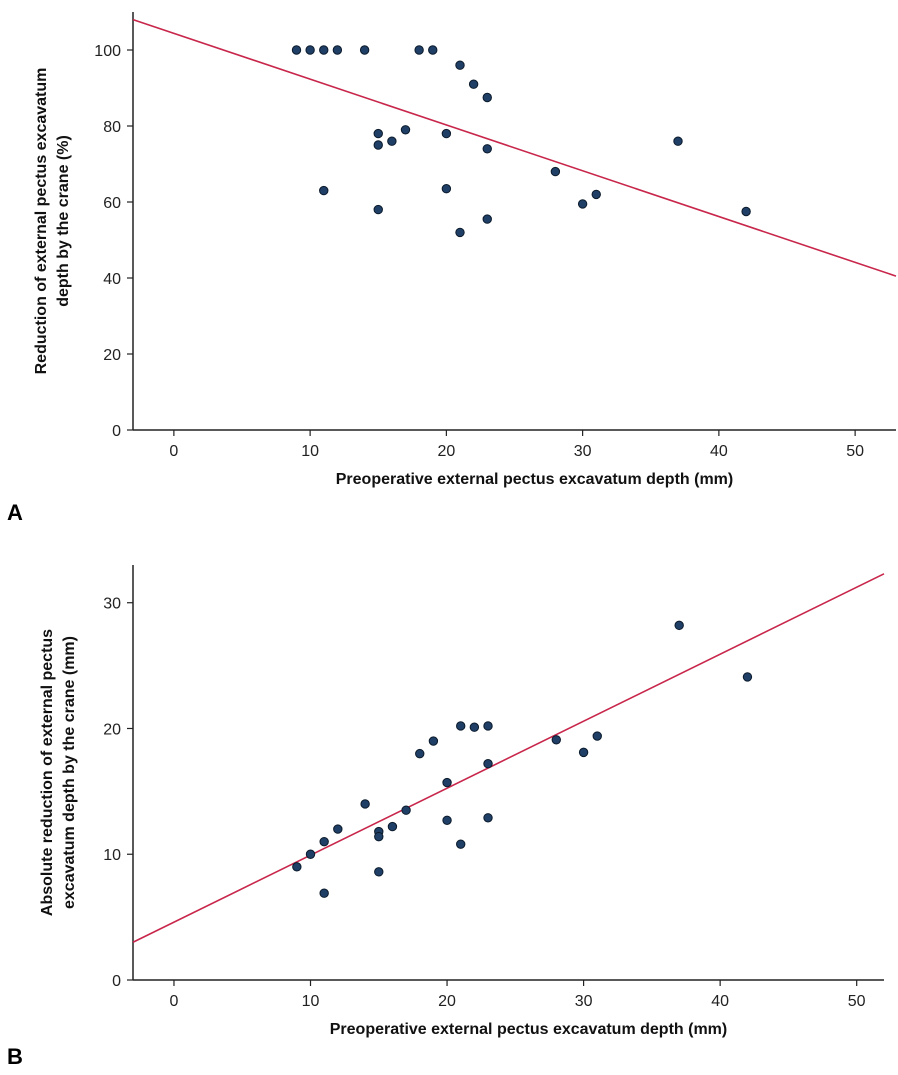 The image size is (898, 1075). Describe the element at coordinates (311, 1001) in the screenshot. I see `chart-b-x-tick-label: 10` at that location.